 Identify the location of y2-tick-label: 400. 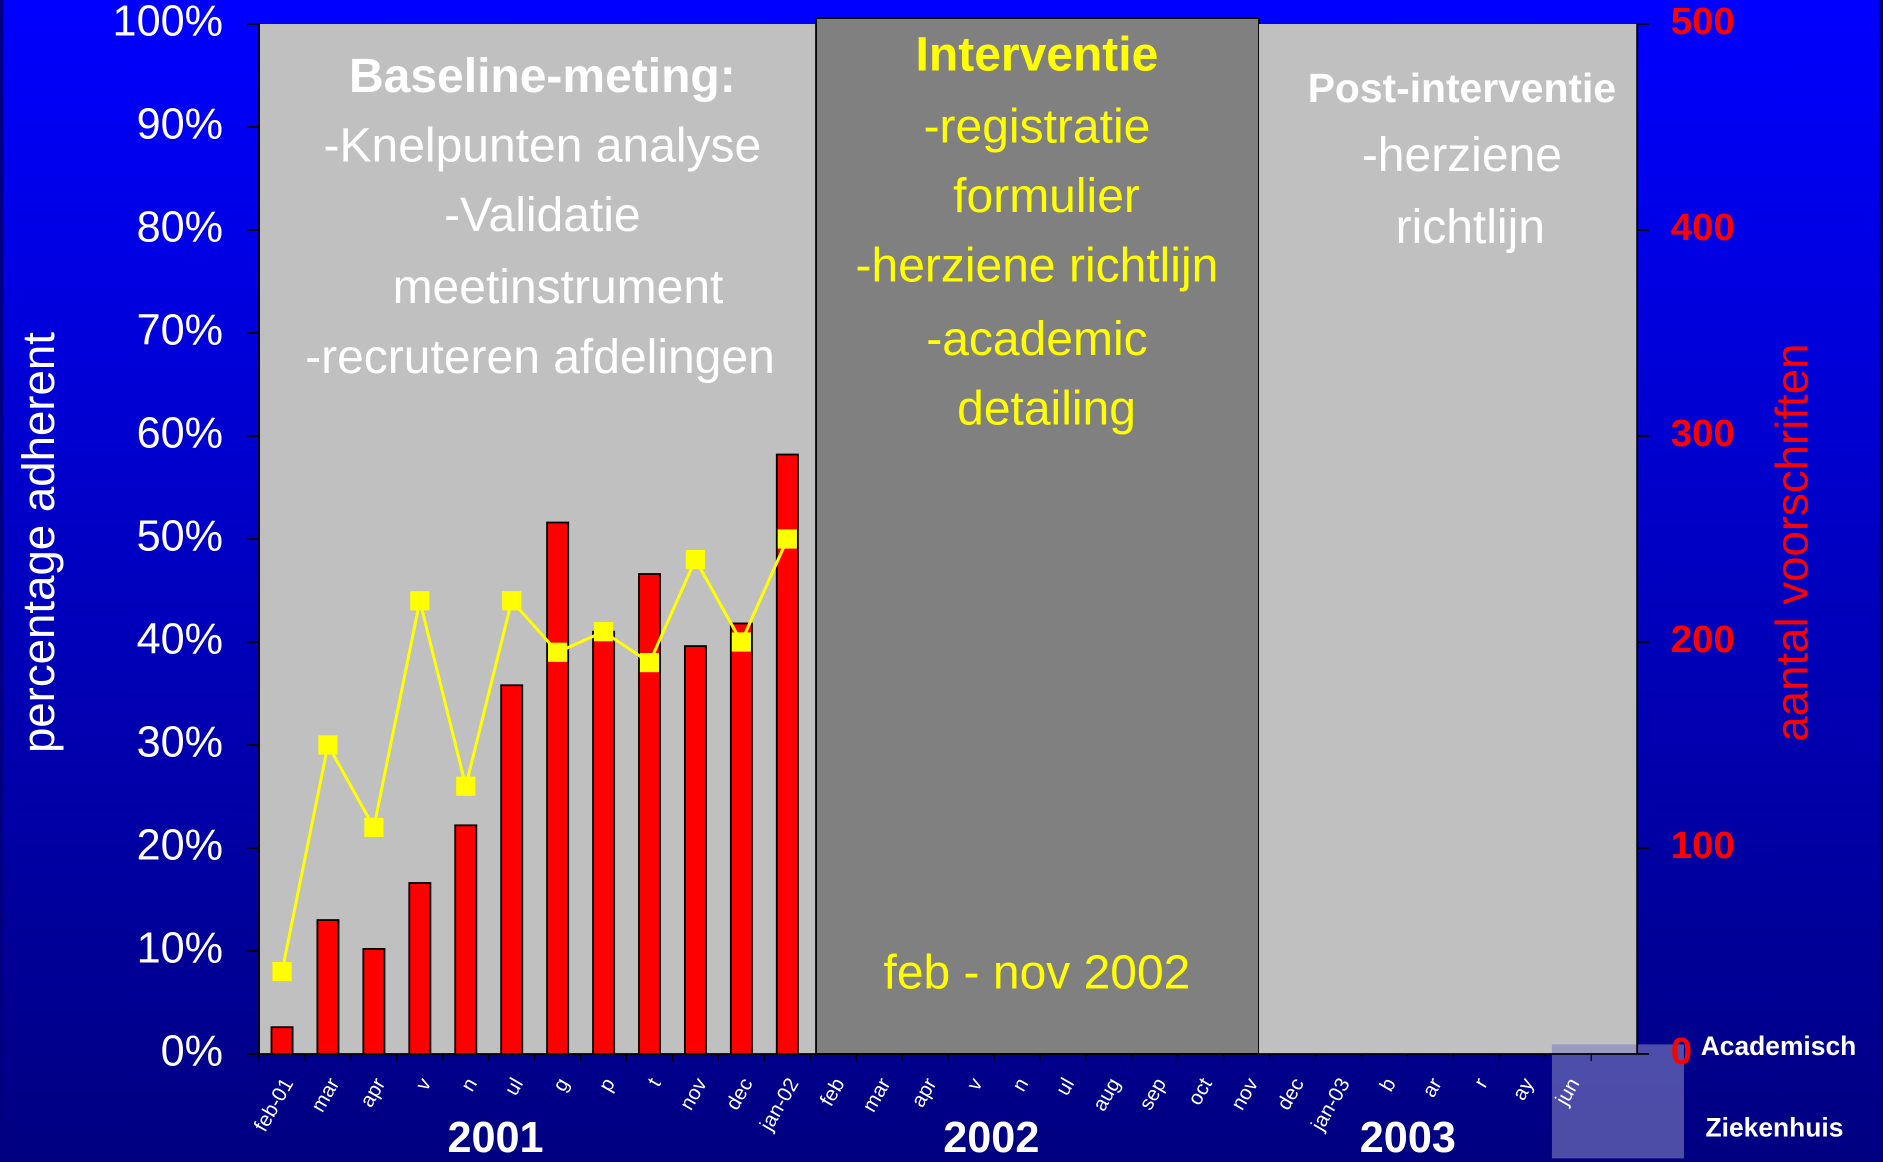
(1703, 227).